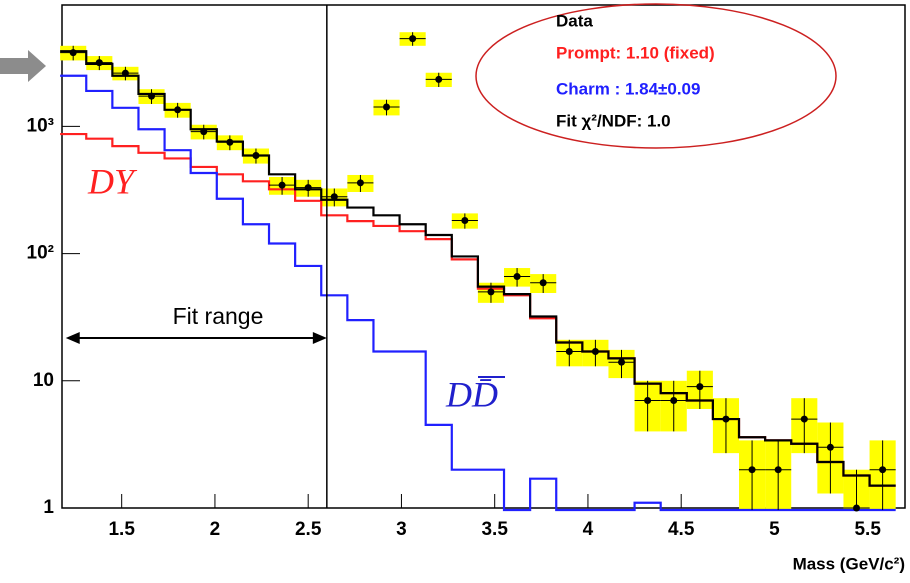 The image size is (910, 583). Describe the element at coordinates (849, 563) in the screenshot. I see `x-axis-label: Mass (GeV/c²)` at that location.